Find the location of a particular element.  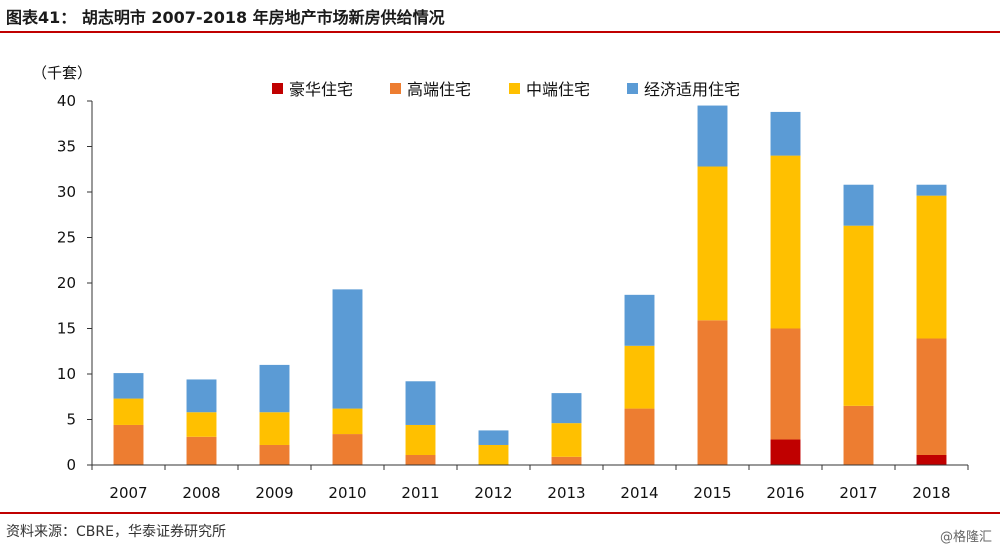

bottom-divider is located at coordinates (500, 513).